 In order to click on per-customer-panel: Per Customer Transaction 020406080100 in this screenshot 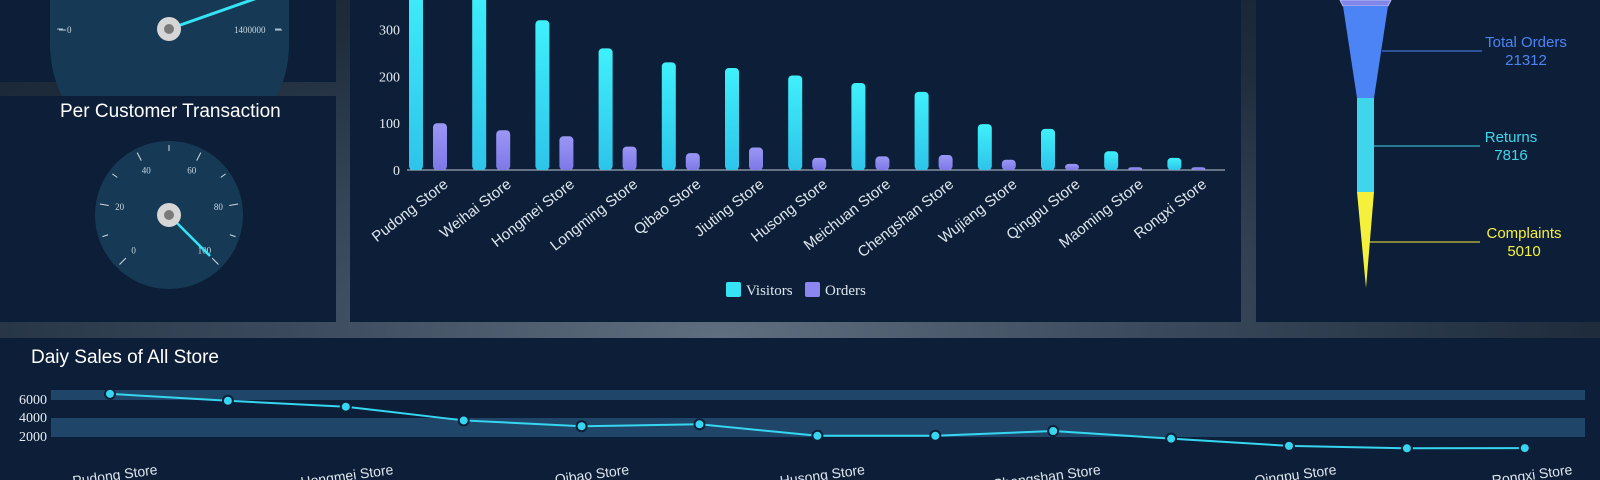, I will do `click(168, 209)`.